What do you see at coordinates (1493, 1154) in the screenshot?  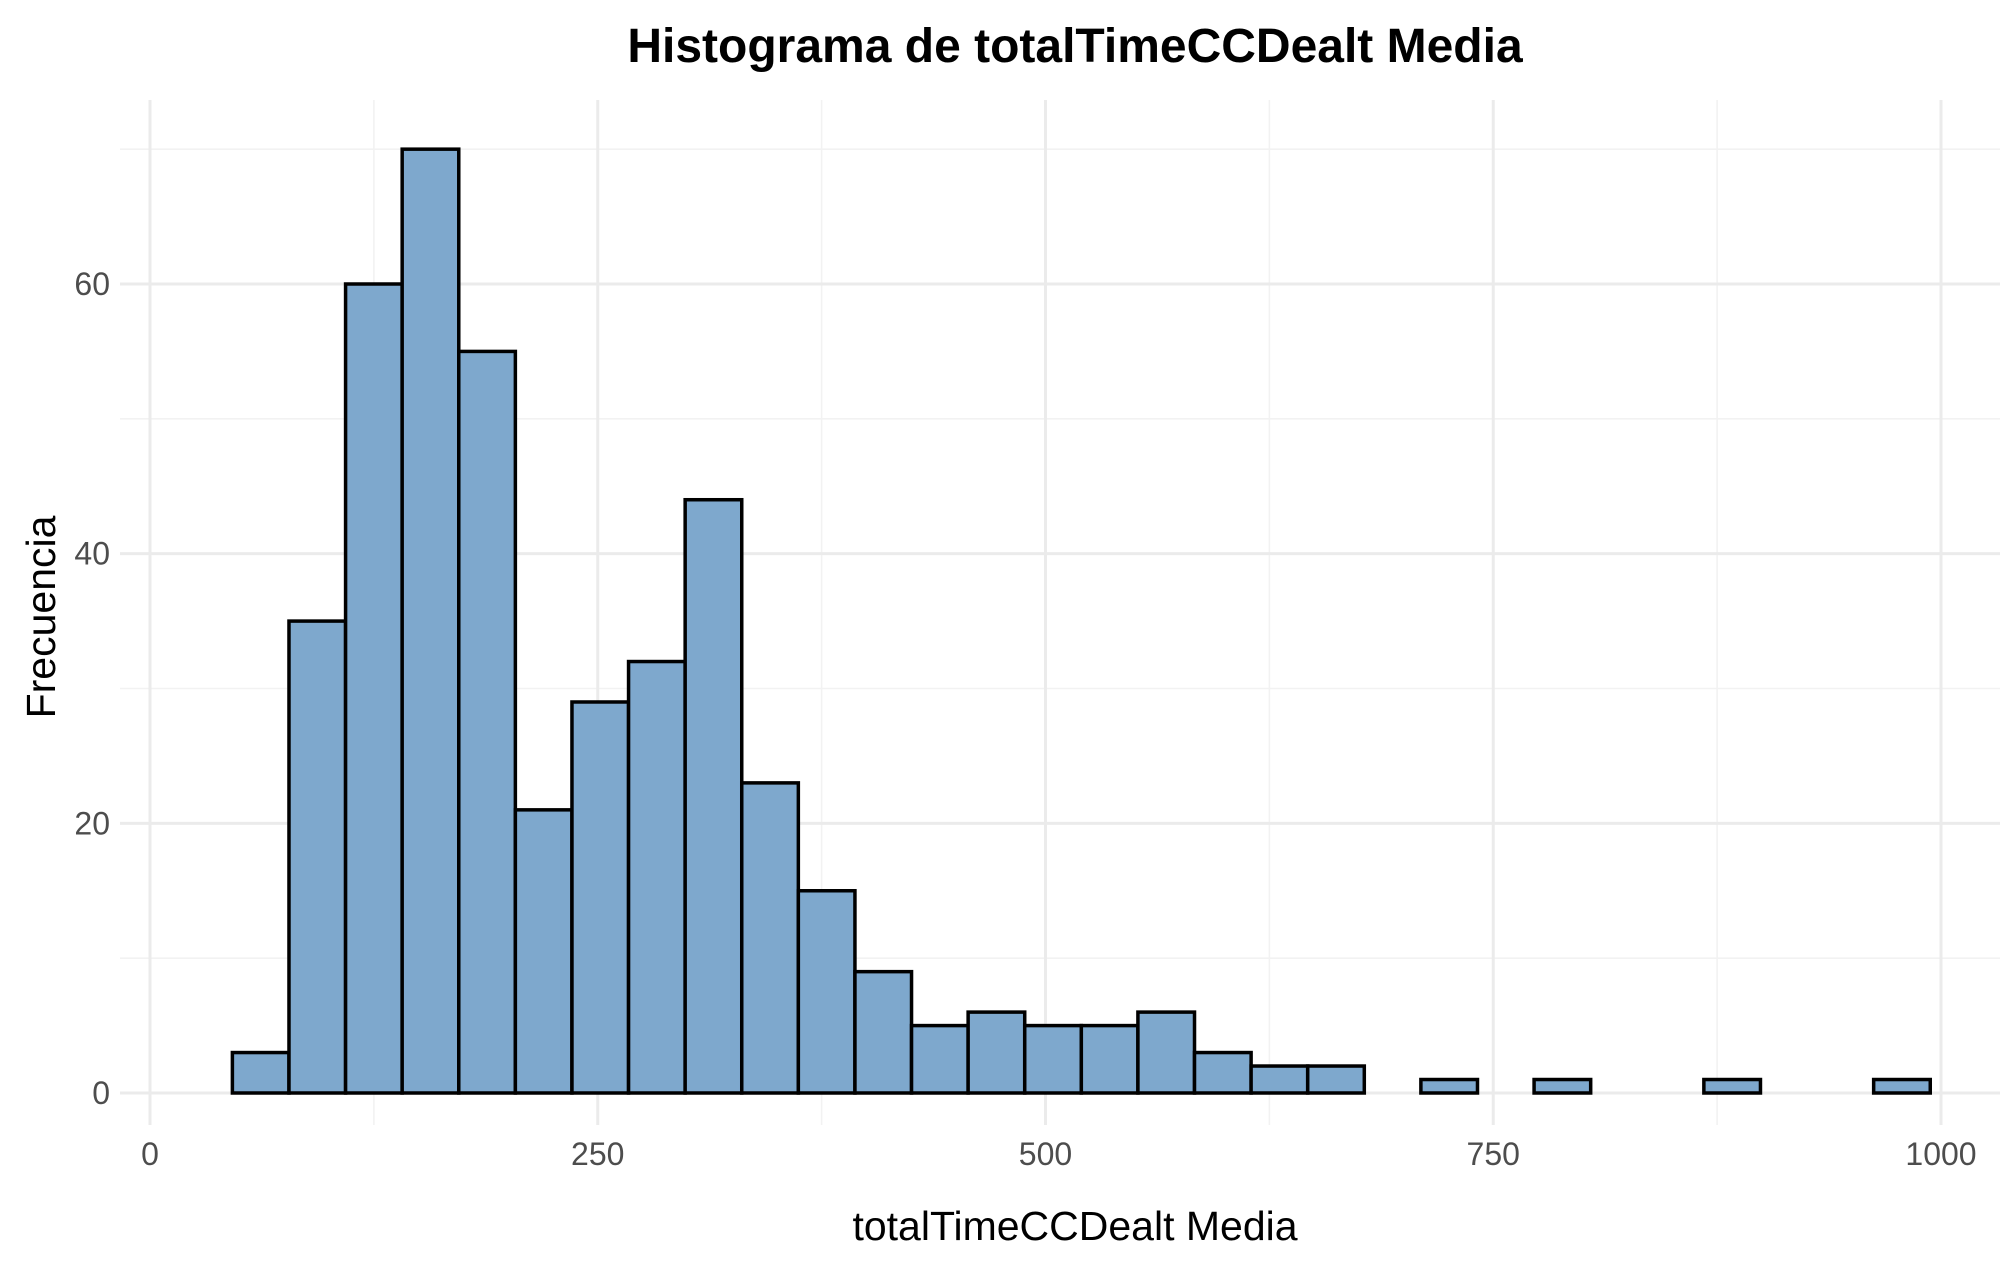 I see `x-tick-label: 750` at bounding box center [1493, 1154].